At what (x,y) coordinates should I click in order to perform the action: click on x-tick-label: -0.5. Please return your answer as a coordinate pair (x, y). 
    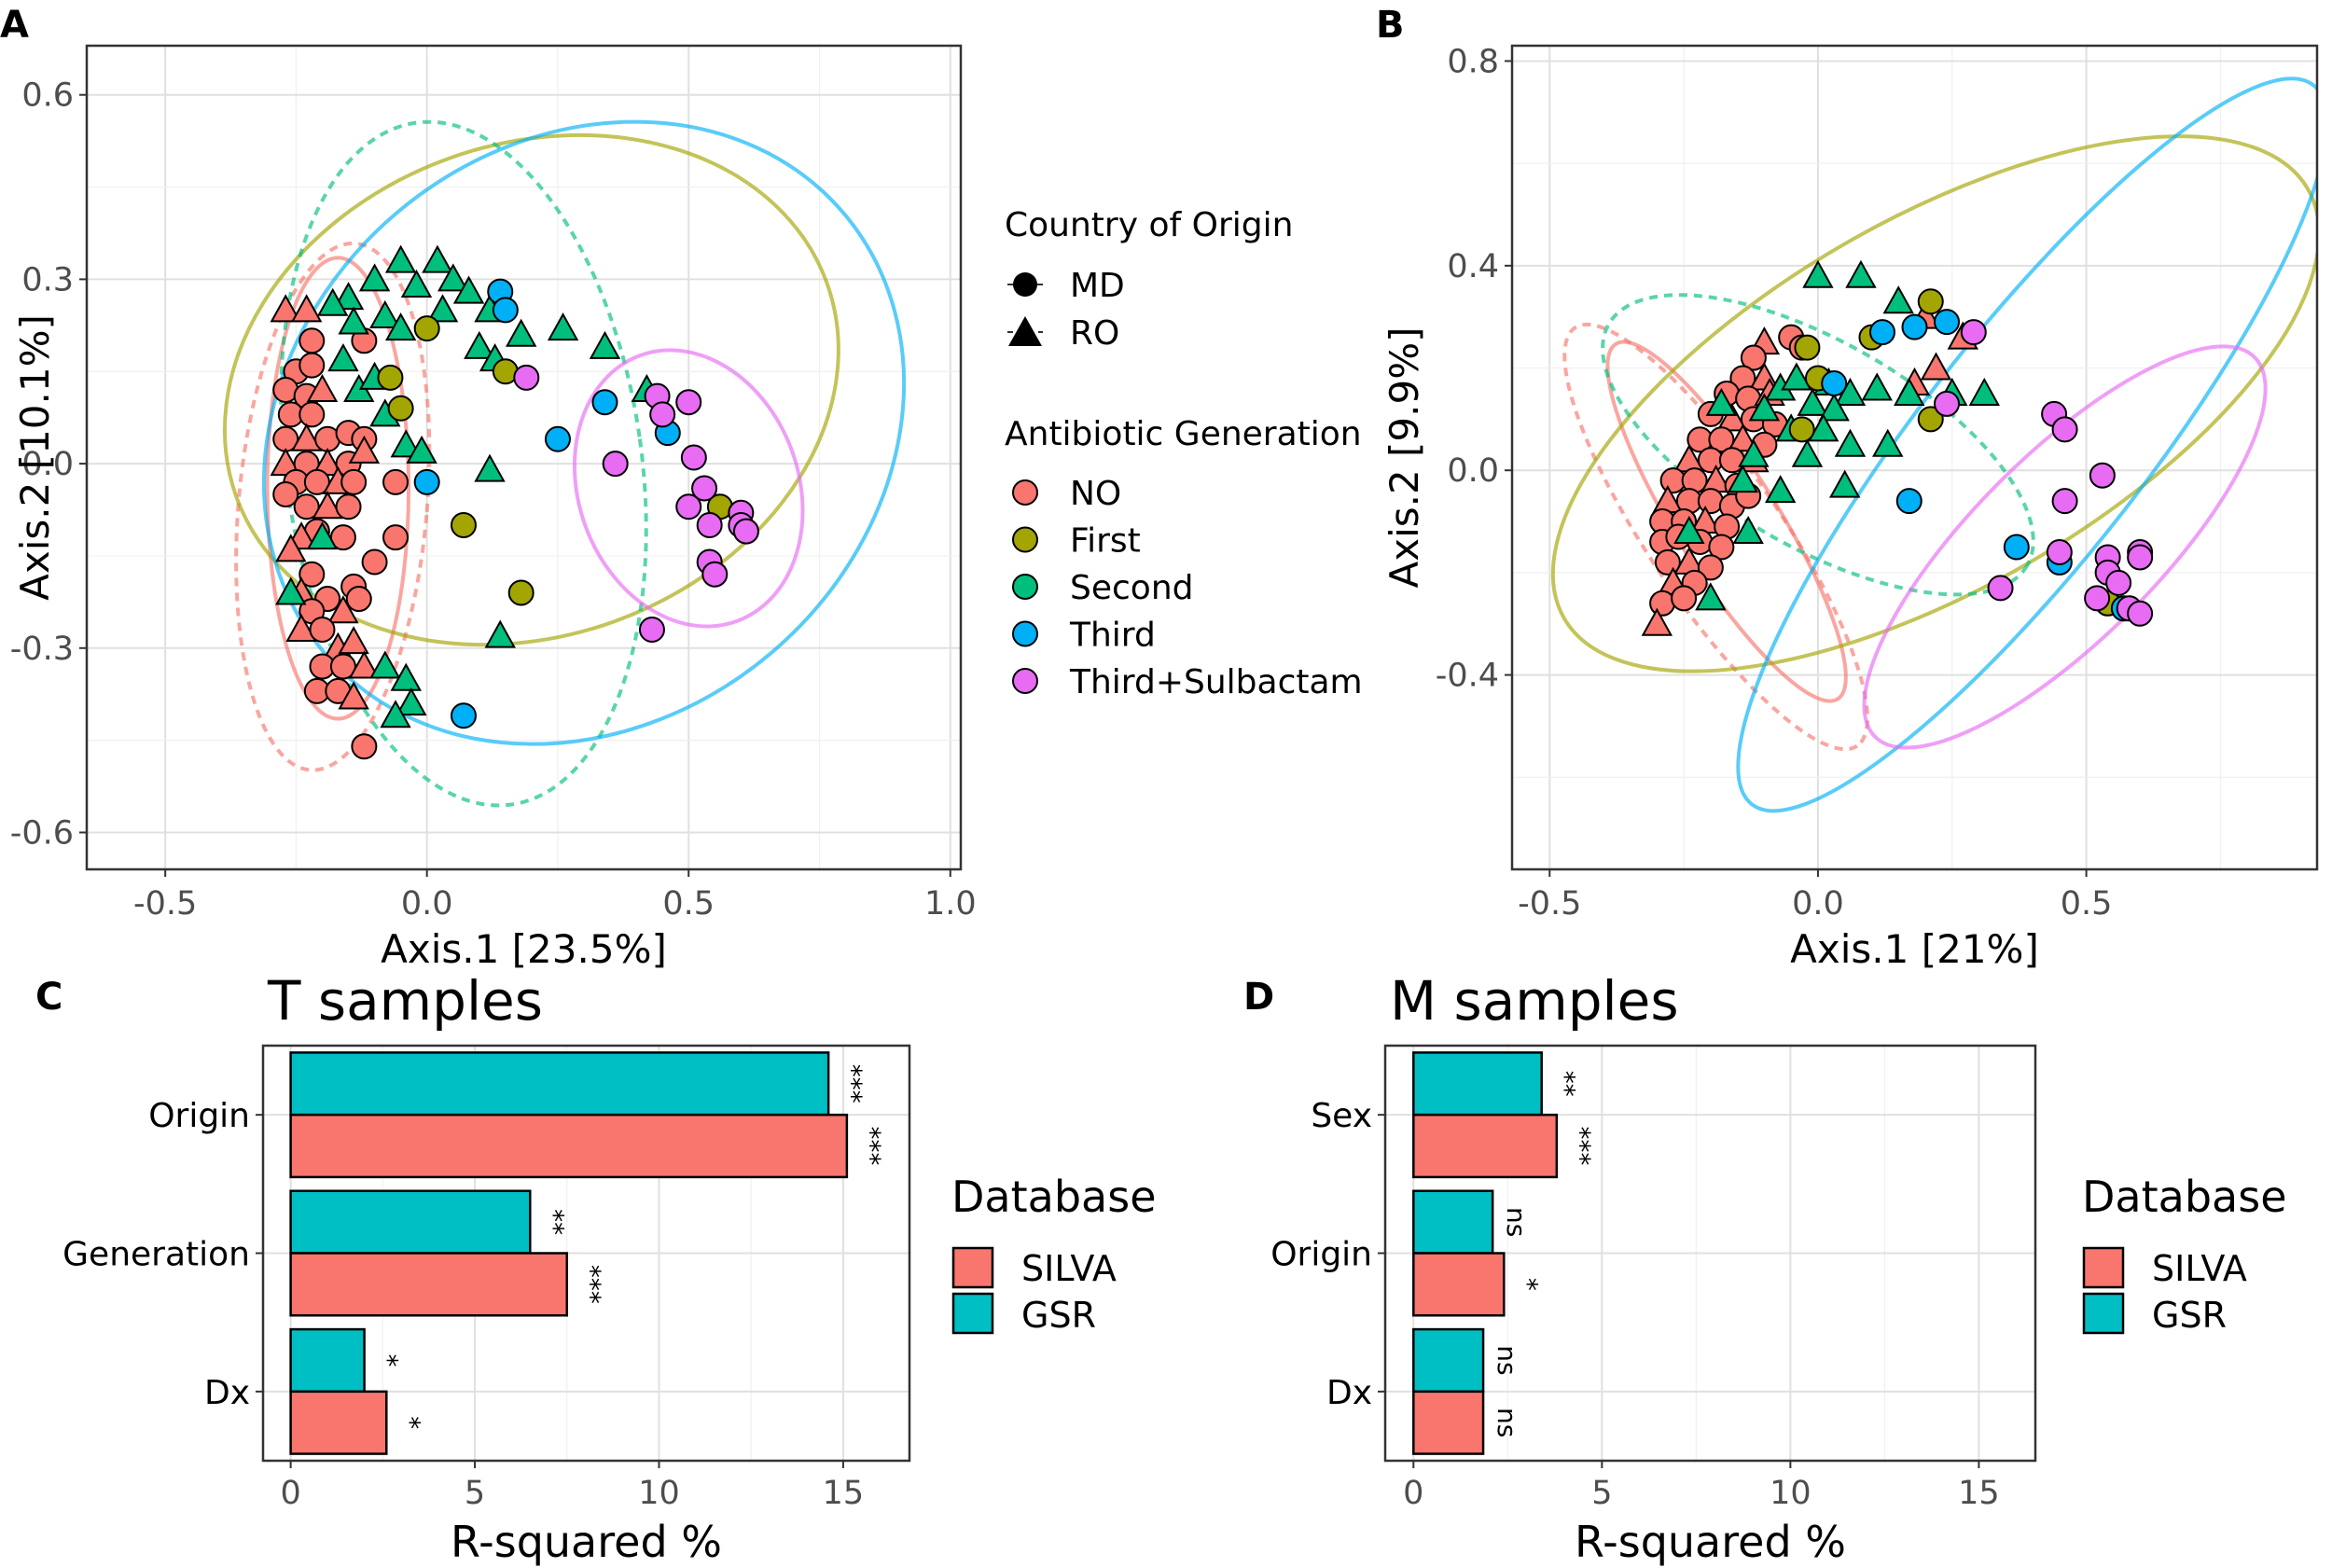
    Looking at the image, I should click on (1549, 904).